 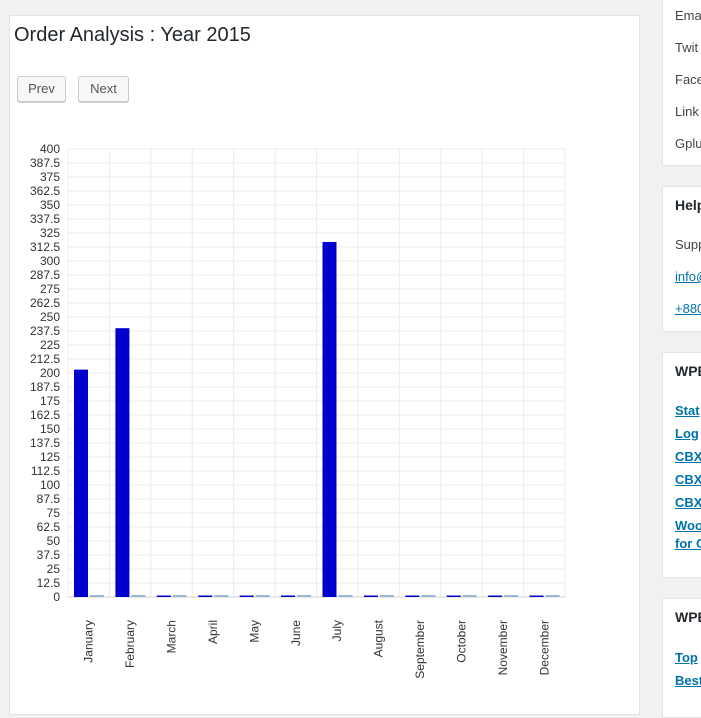 What do you see at coordinates (687, 47) in the screenshot?
I see `share-twitter: Twit` at bounding box center [687, 47].